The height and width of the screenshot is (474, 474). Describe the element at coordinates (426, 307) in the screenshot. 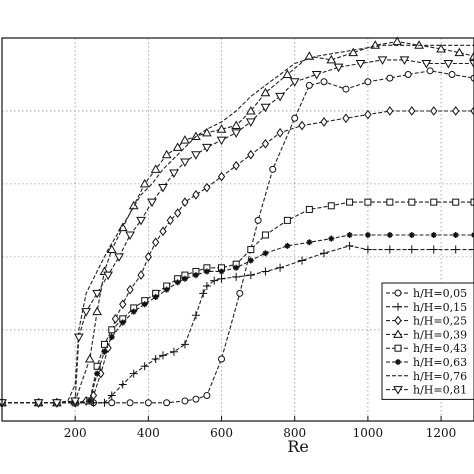

I see `legend-entry: h/H=0,15` at that location.